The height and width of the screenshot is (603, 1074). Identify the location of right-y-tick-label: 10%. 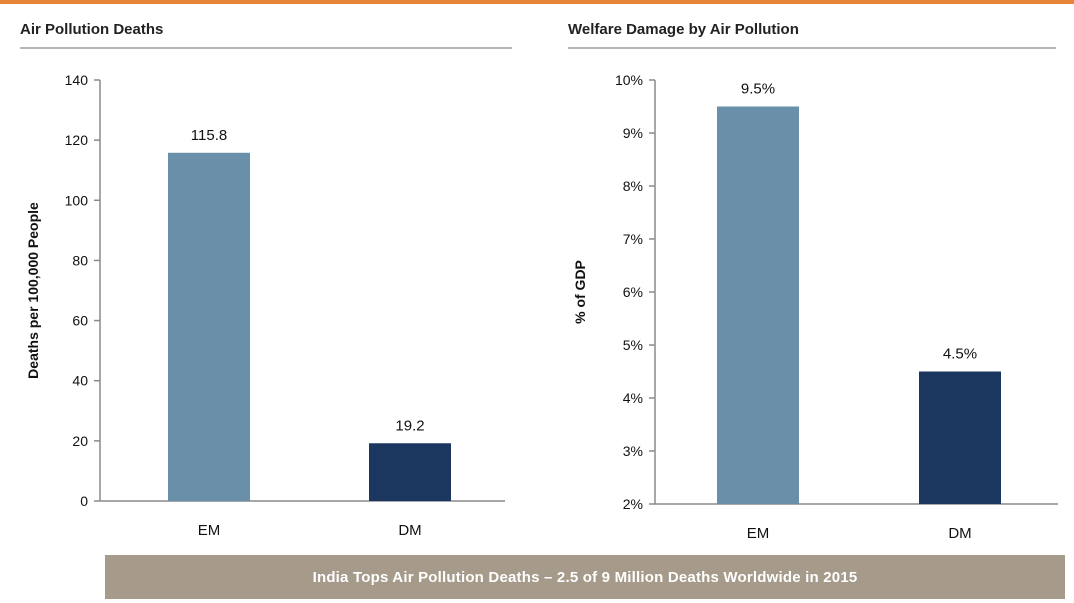
(629, 80).